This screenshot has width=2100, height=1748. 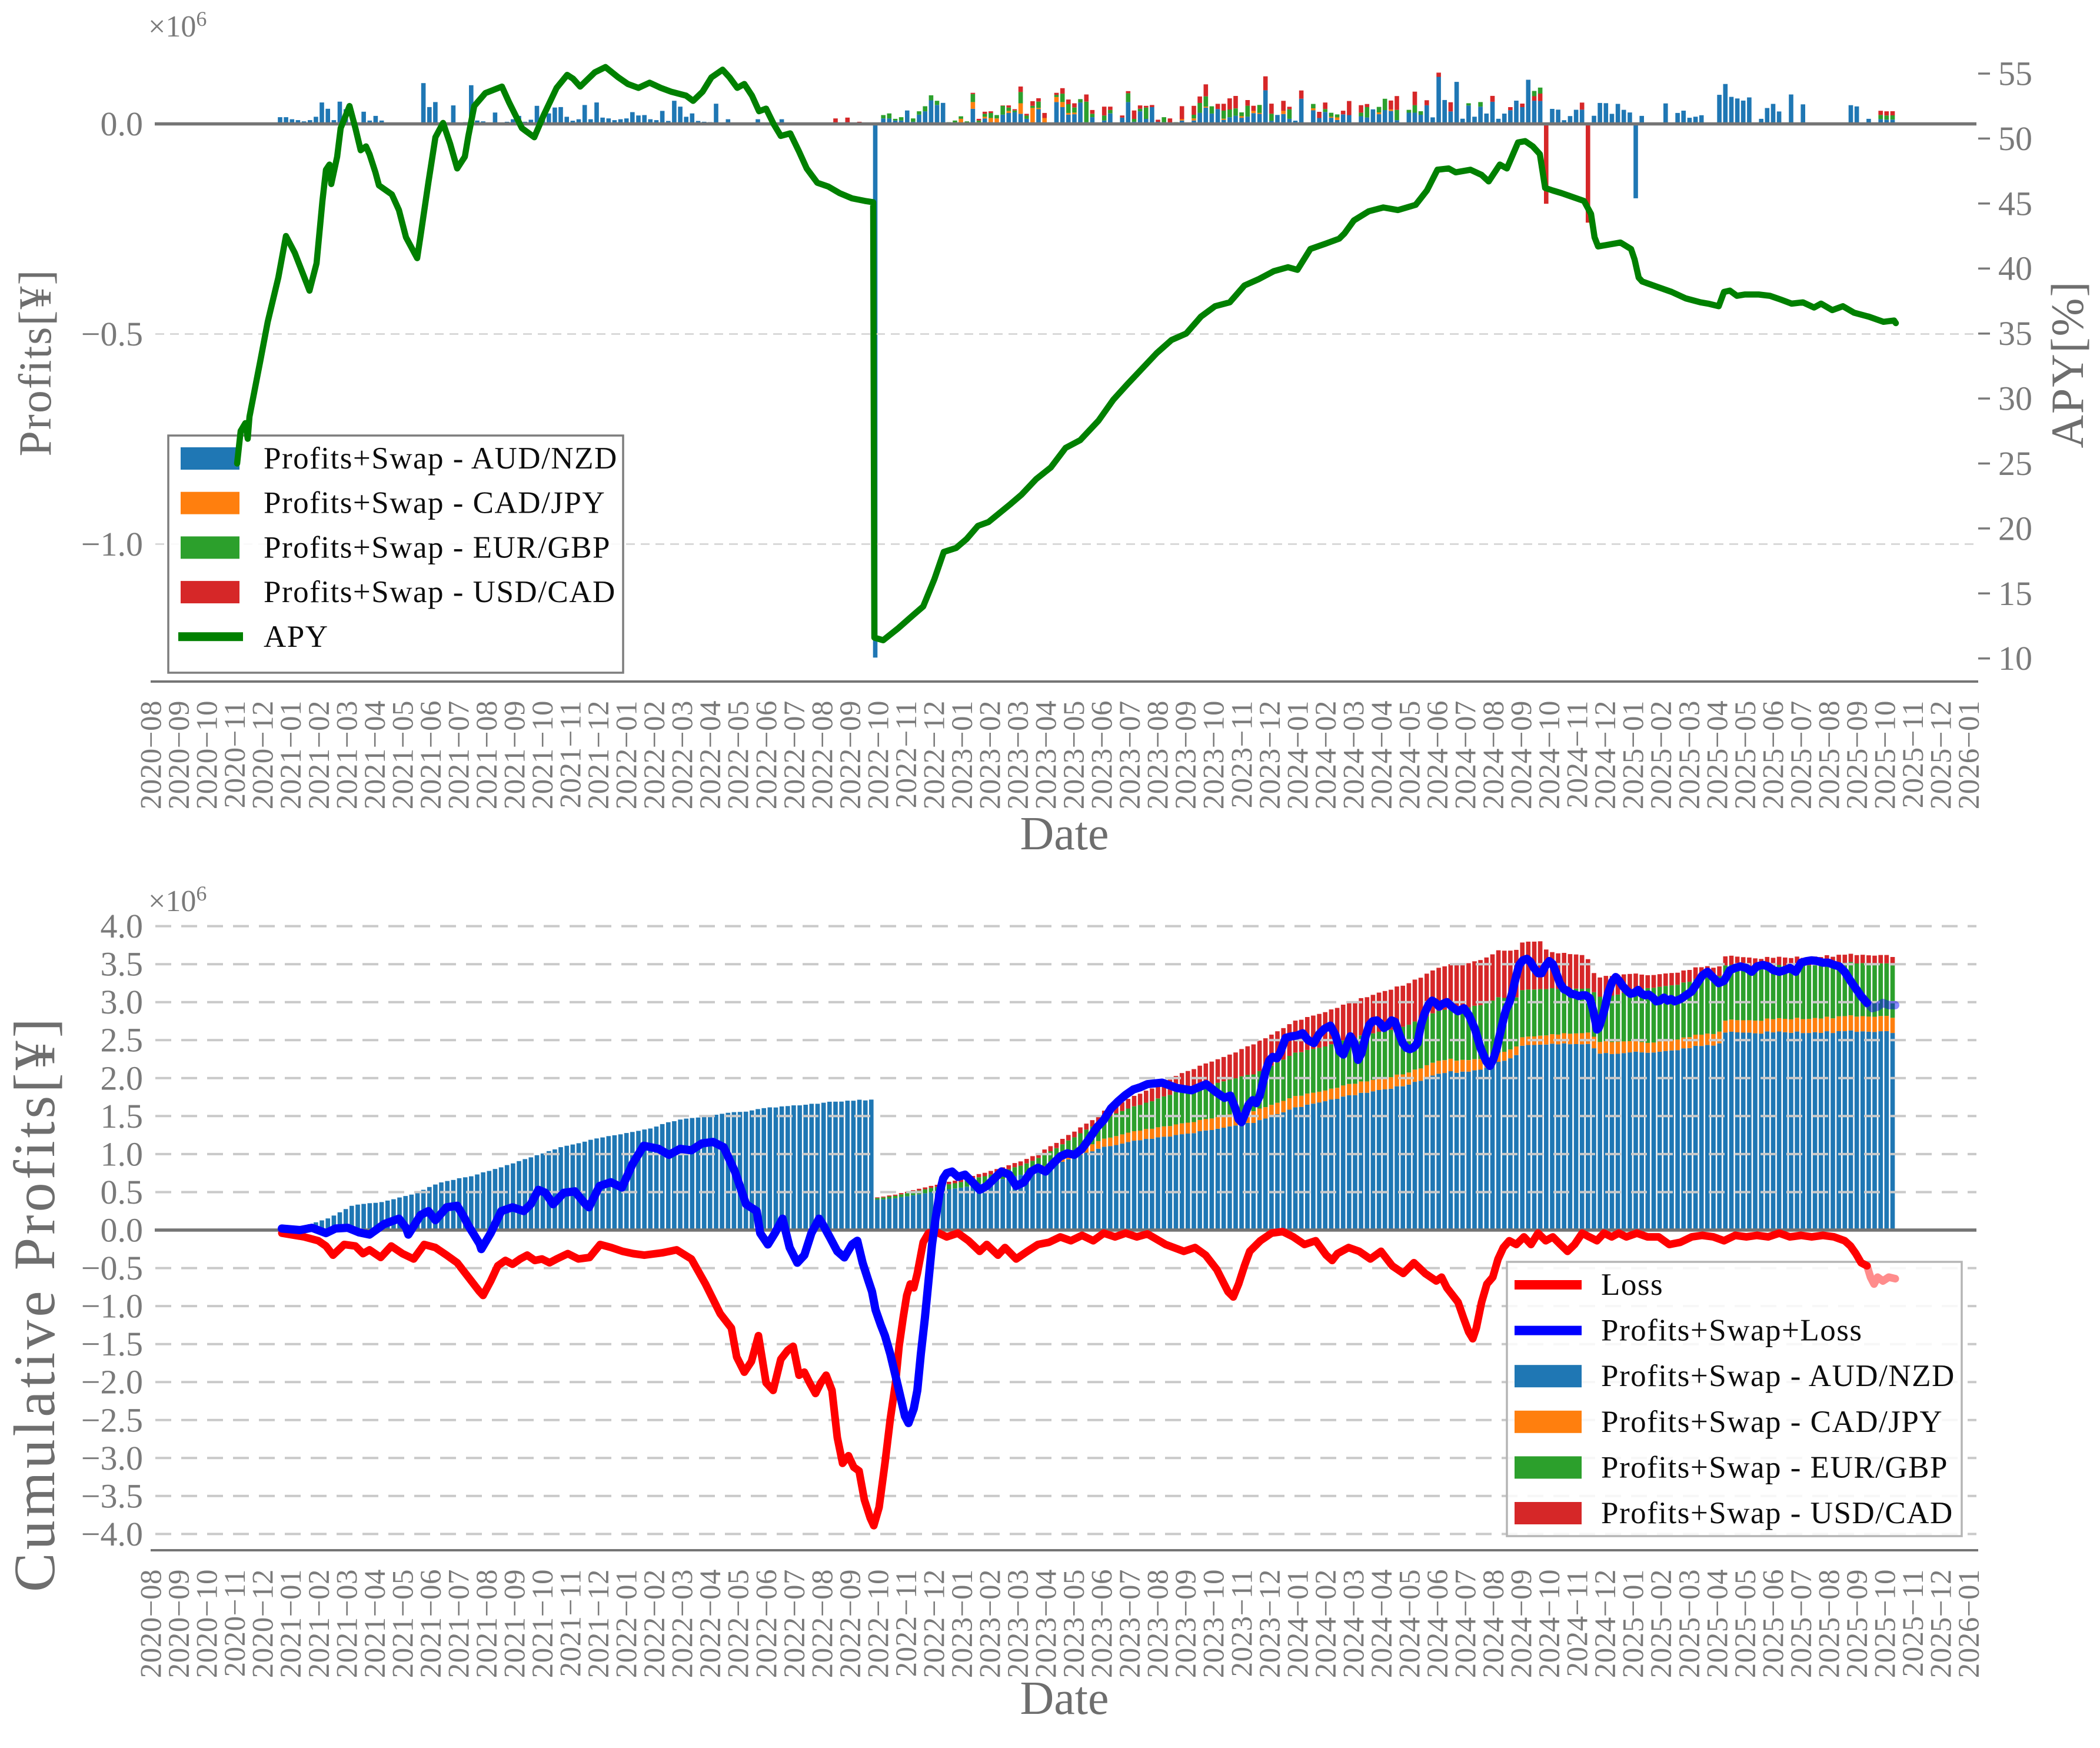 I want to click on svg-text: 2025−12, so click(x=1941, y=1623).